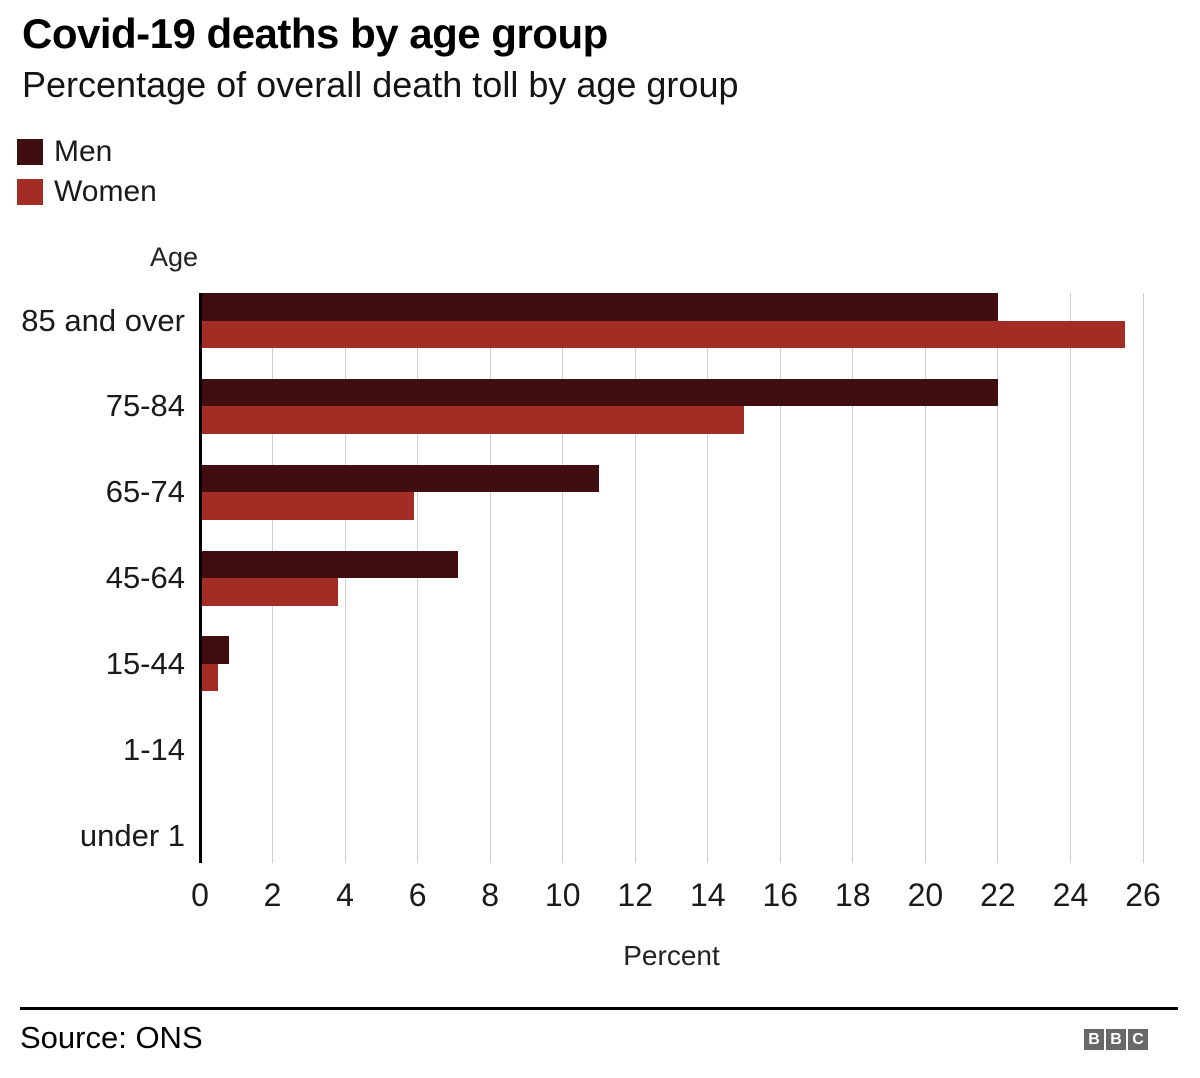 The height and width of the screenshot is (1078, 1200). I want to click on legend-label-men: Men, so click(83, 151).